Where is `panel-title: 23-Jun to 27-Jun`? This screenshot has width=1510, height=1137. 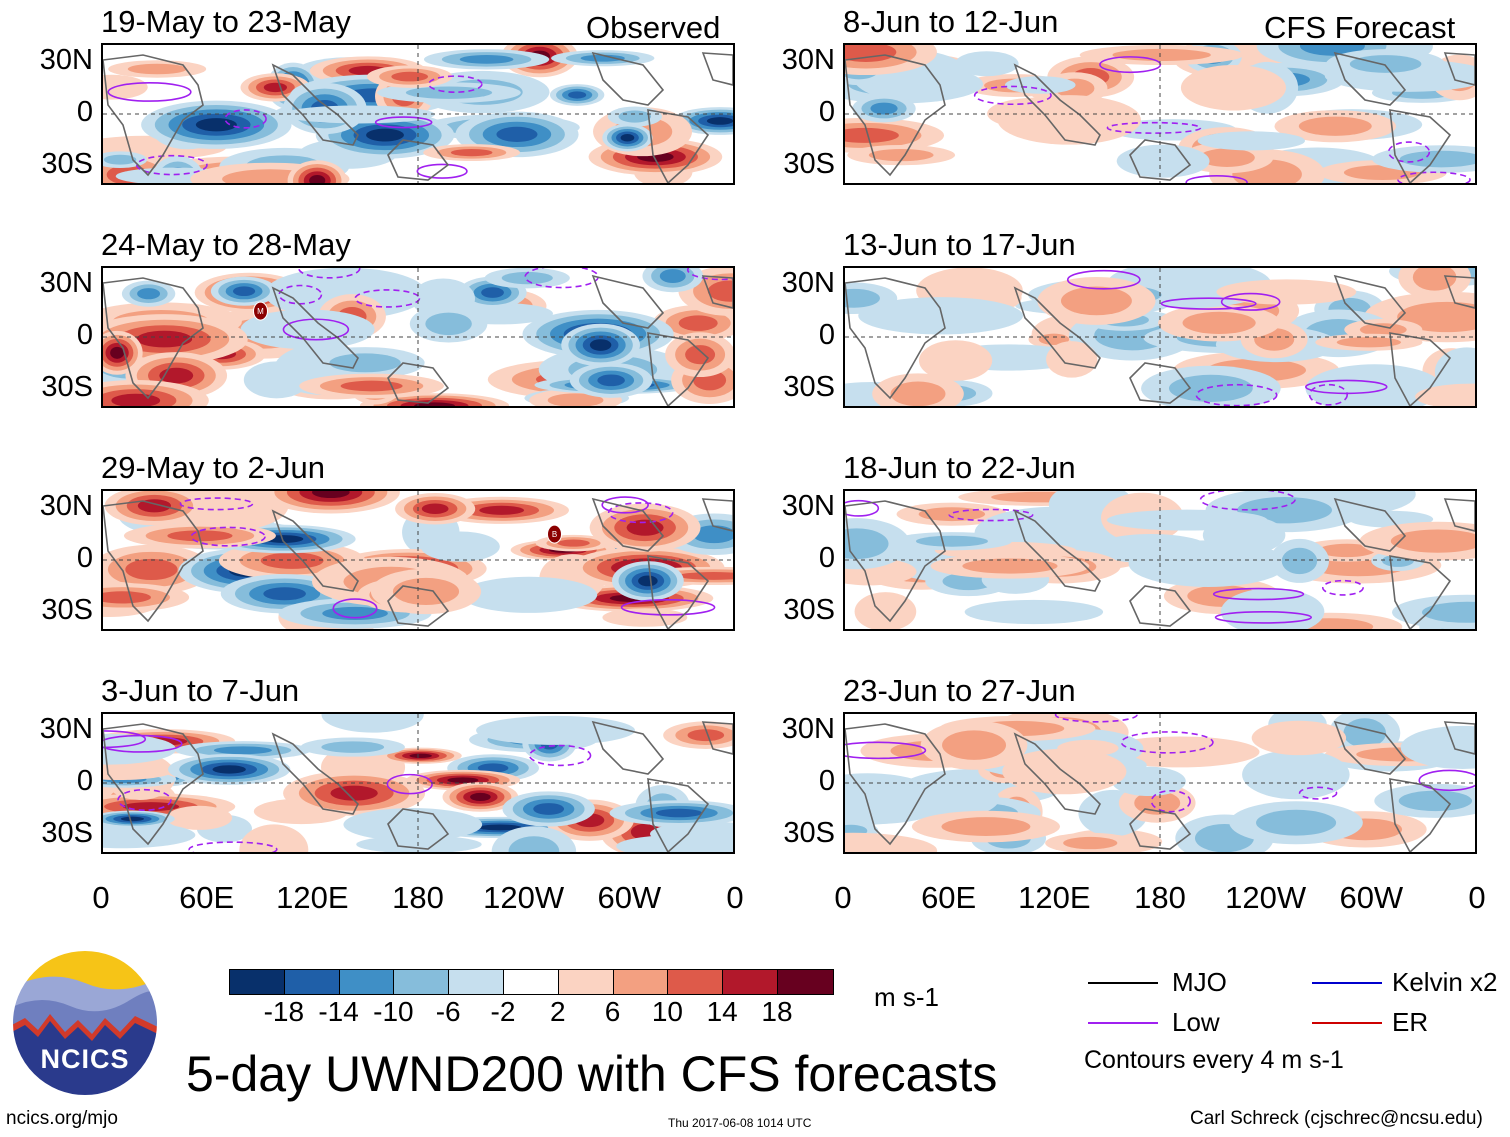
panel-title: 23-Jun to 27-Jun is located at coordinates (959, 690).